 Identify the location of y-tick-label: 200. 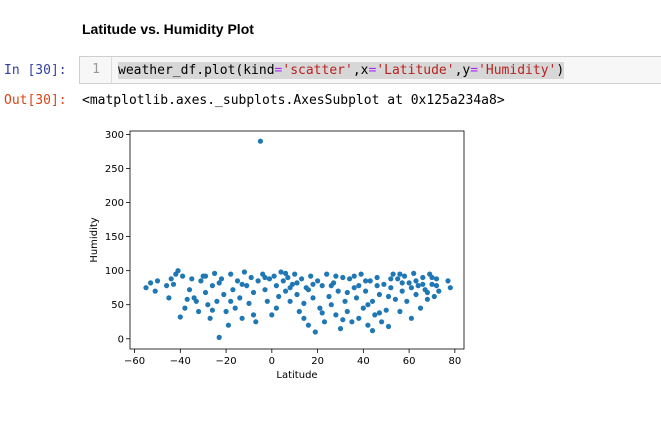
(114, 203).